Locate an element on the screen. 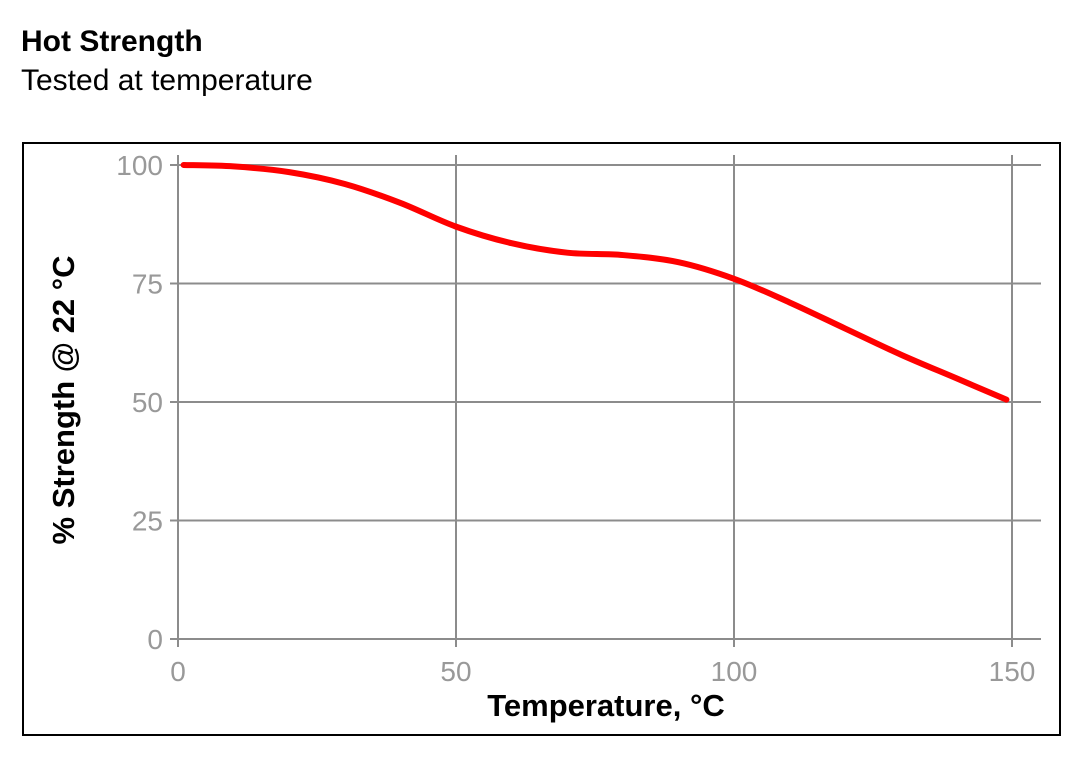 The image size is (1085, 762). x-tick-label: 150 is located at coordinates (1012, 671).